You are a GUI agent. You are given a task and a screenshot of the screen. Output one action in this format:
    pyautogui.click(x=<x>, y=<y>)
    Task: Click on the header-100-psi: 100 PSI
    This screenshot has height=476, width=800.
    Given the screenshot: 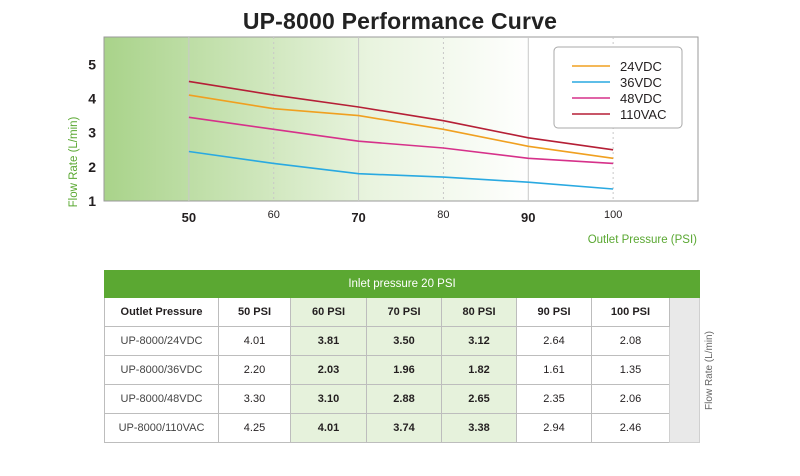 What is the action you would take?
    pyautogui.click(x=630, y=312)
    